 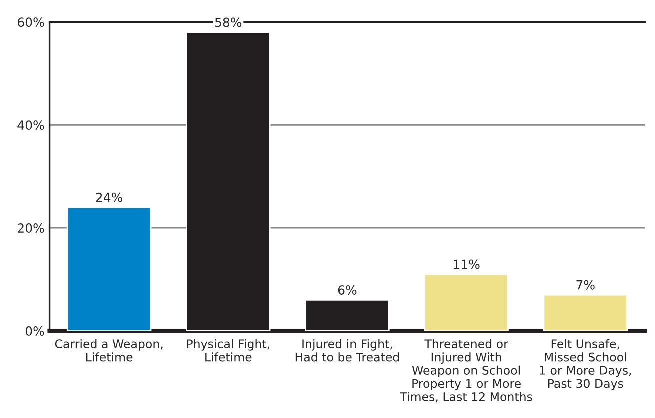 What do you see at coordinates (586, 364) in the screenshot?
I see `x-tick-label: Felt Unsafe, Missed School 1 or More Days, Past 30 Days` at bounding box center [586, 364].